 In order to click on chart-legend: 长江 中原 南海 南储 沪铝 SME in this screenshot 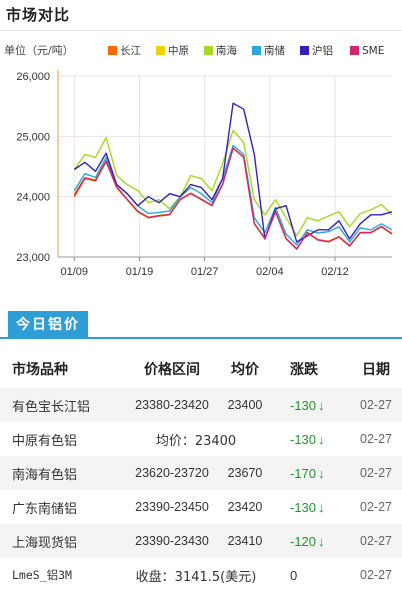, I will do `click(246, 50)`.